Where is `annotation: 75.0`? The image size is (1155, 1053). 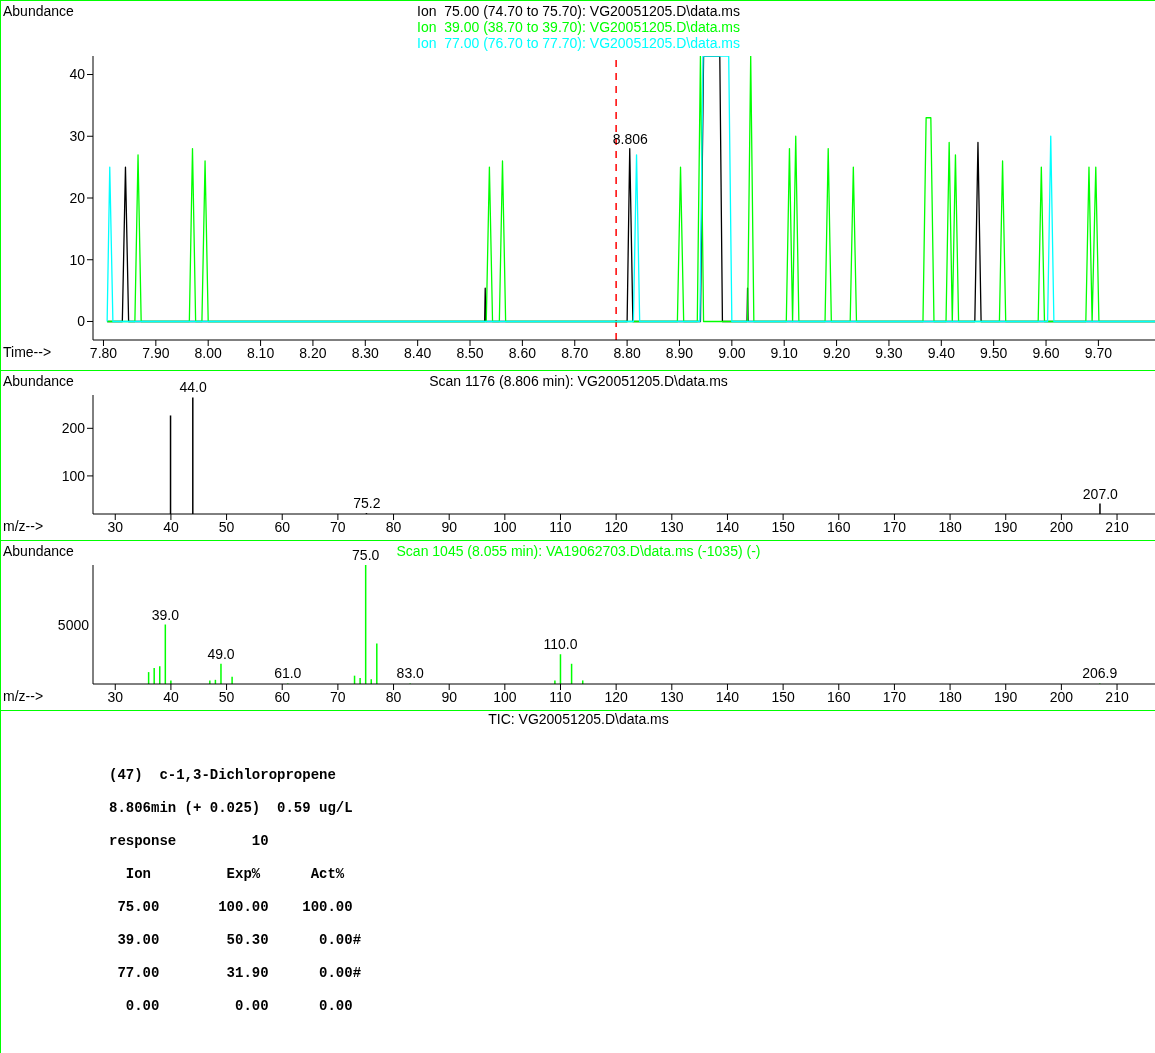
annotation: 75.0 is located at coordinates (366, 555).